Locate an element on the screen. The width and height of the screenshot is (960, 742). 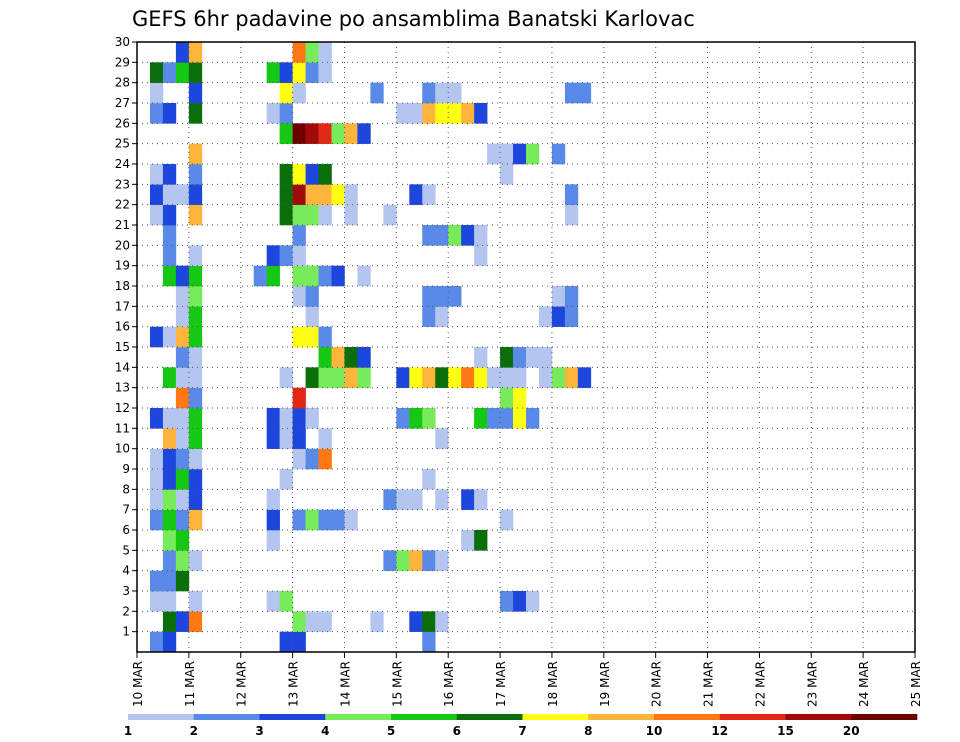
y-tick-label: 12 is located at coordinates (122, 408).